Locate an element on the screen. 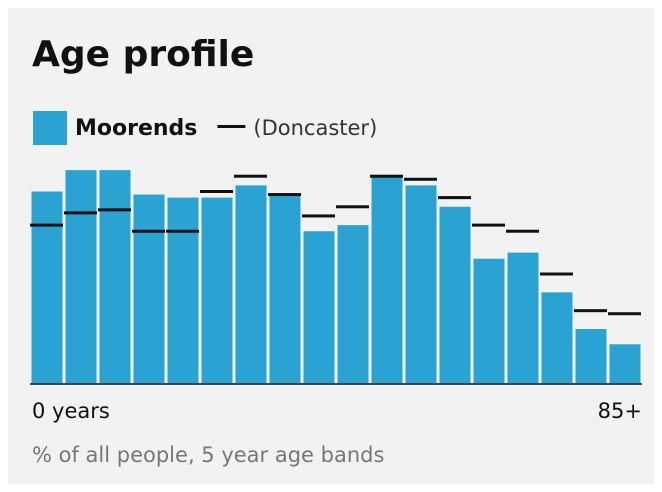 This screenshot has width=662, height=492. legend-label: (Doncaster) is located at coordinates (315, 128).